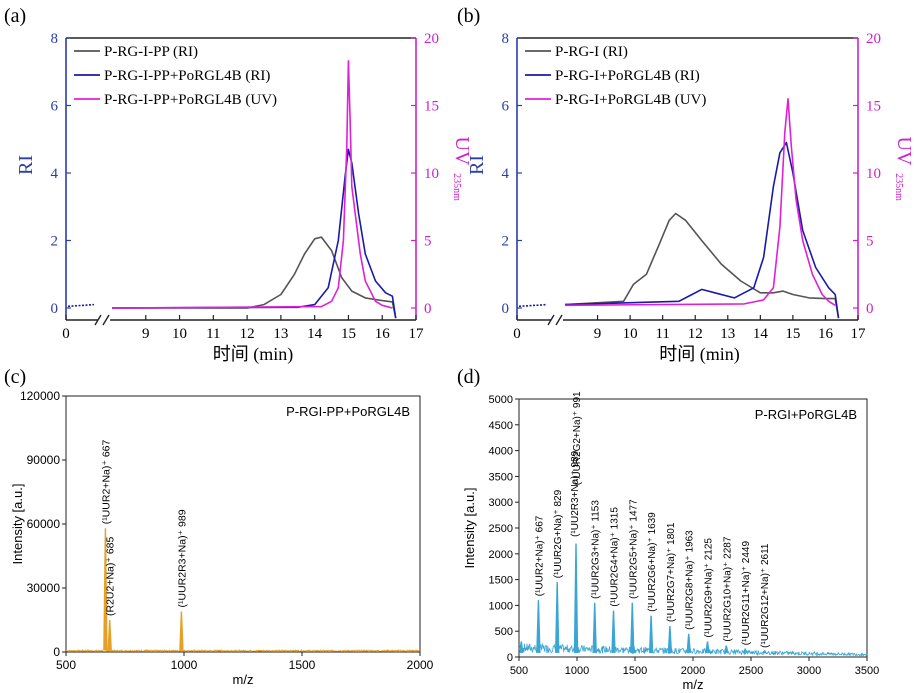 The width and height of the screenshot is (916, 693). What do you see at coordinates (55, 107) in the screenshot?
I see `y-left-tick-label: 6` at bounding box center [55, 107].